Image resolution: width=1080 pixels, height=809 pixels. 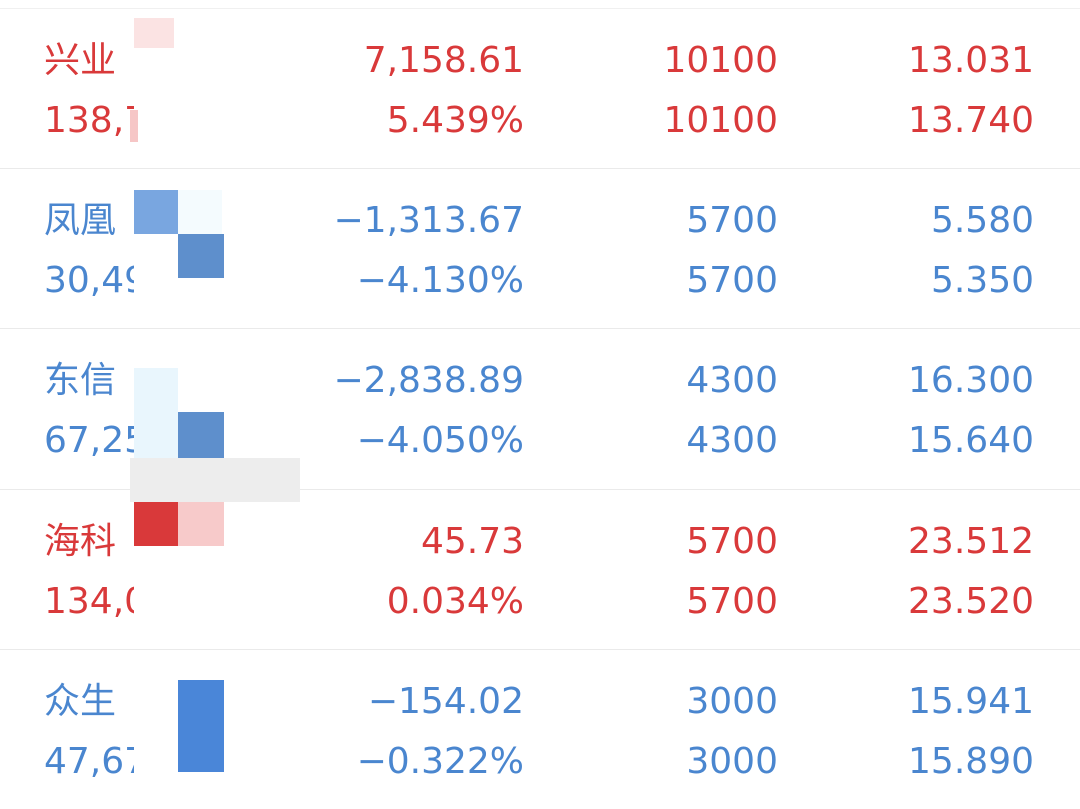 What do you see at coordinates (732, 440) in the screenshot?
I see `available-quantity: 4300` at bounding box center [732, 440].